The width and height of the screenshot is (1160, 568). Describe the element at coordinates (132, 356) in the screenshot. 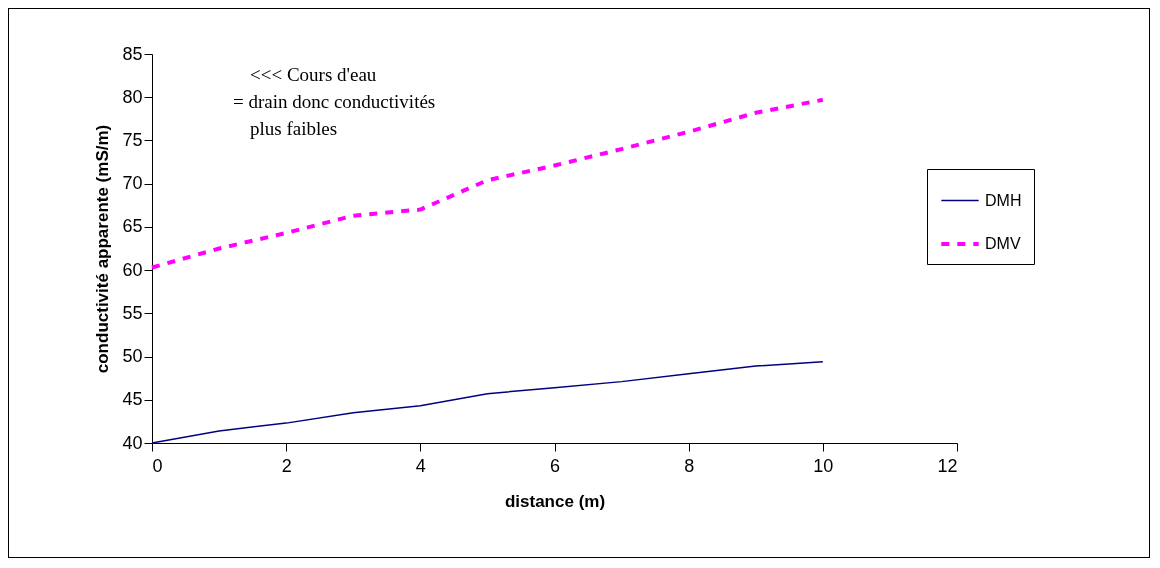

I see `y-tick-label: 50` at that location.